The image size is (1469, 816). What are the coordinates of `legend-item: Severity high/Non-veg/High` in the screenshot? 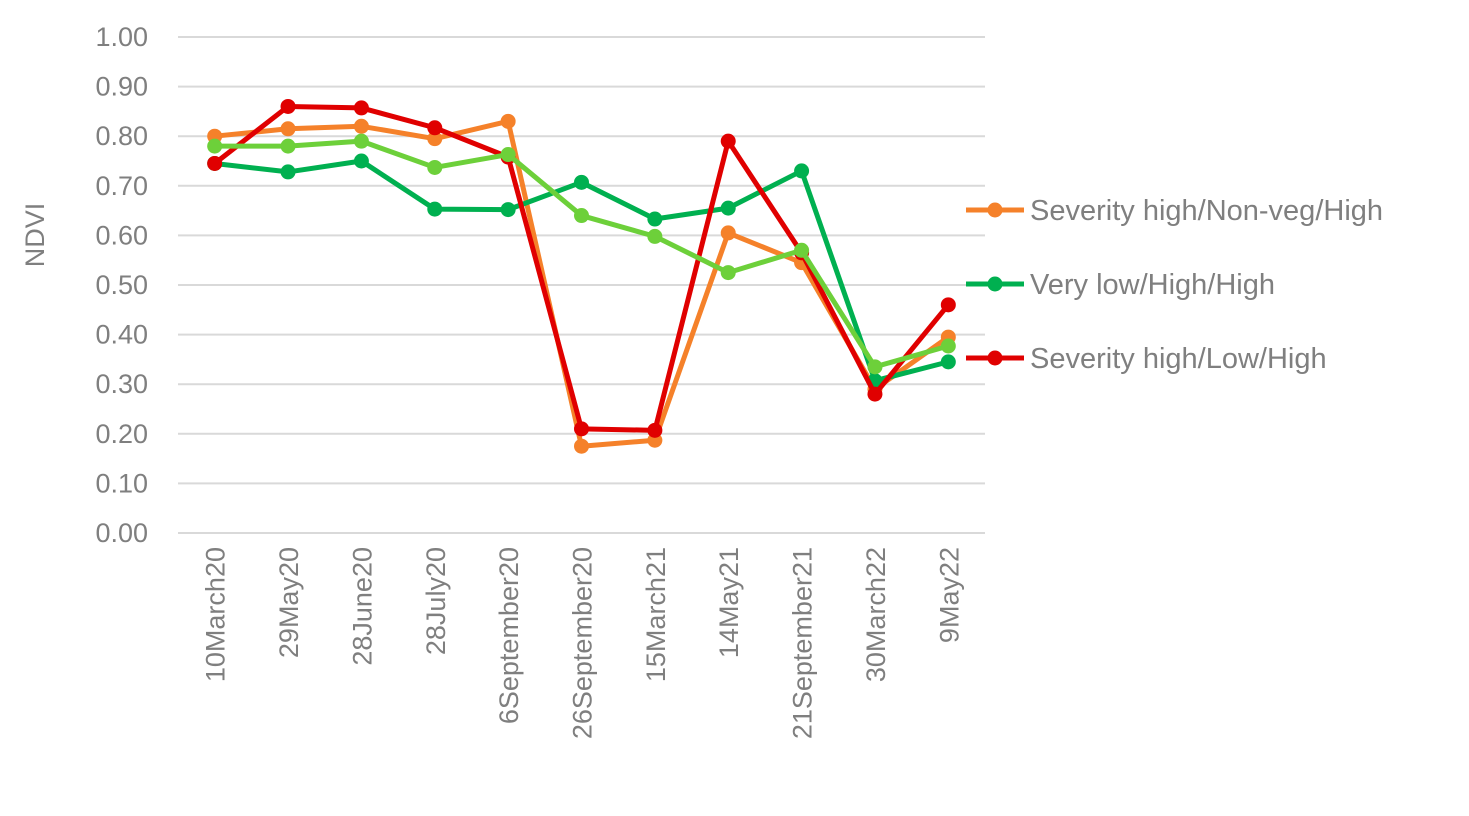 It's located at (1174, 211).